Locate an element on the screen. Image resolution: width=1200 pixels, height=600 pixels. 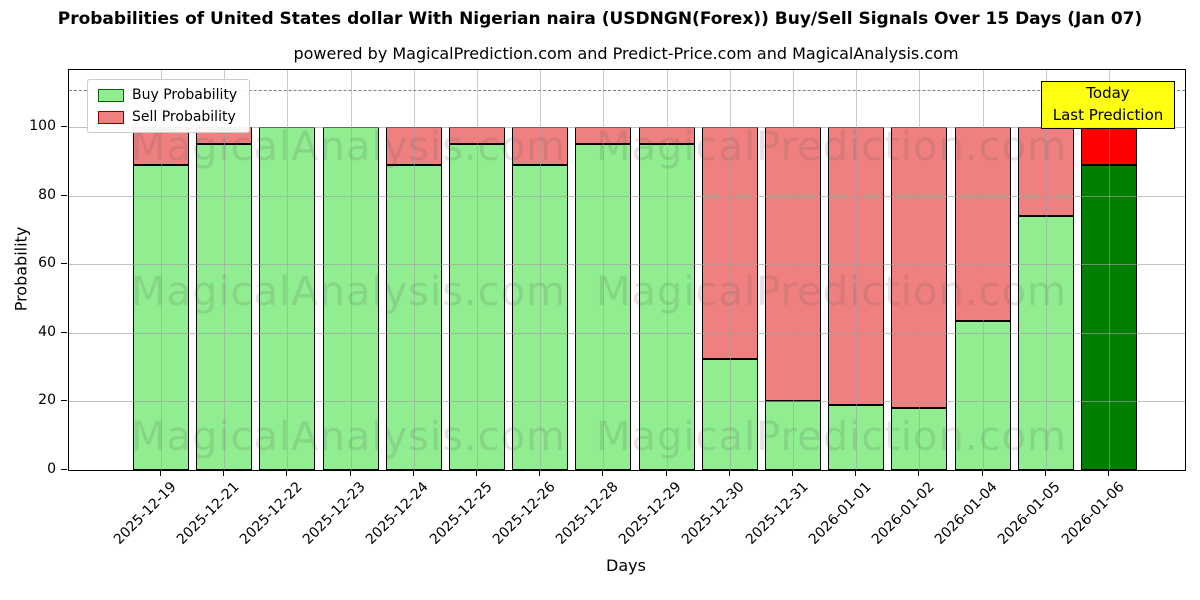
y-tick-label: 80 is located at coordinates (47, 194).